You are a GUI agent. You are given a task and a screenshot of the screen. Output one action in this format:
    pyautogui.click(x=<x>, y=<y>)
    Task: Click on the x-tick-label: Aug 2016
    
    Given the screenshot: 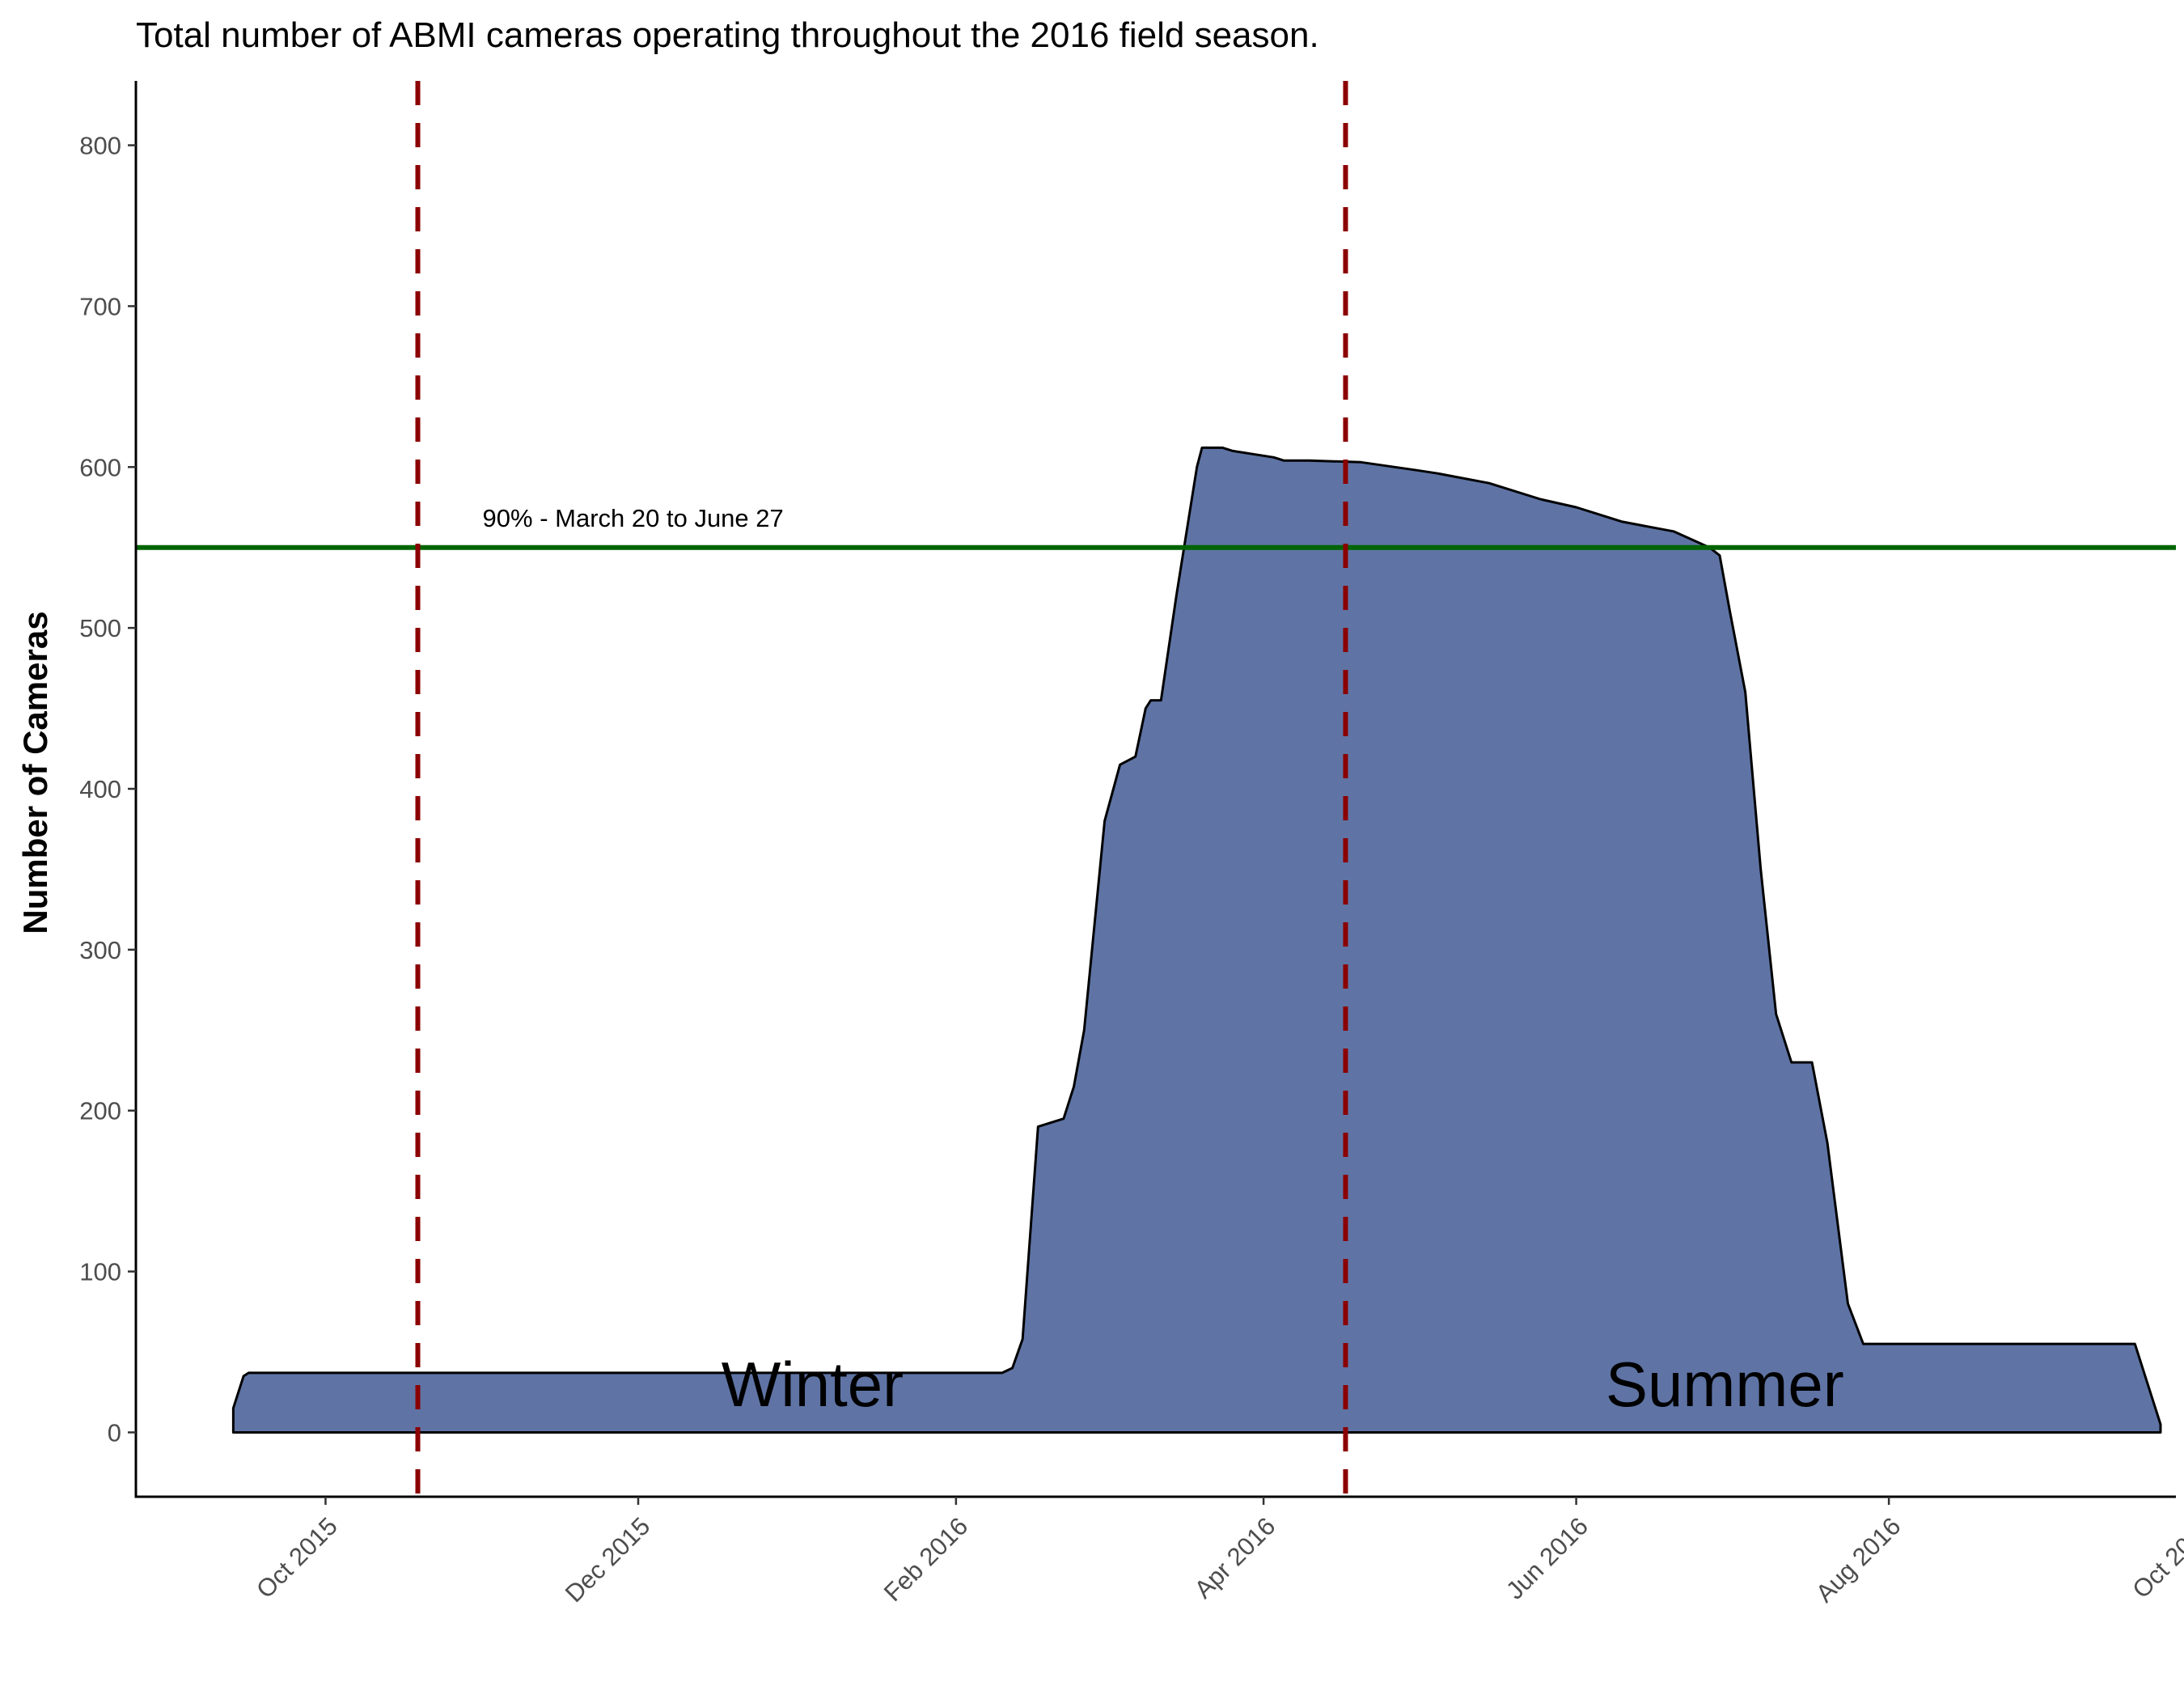 What is the action you would take?
    pyautogui.click(x=1858, y=1560)
    